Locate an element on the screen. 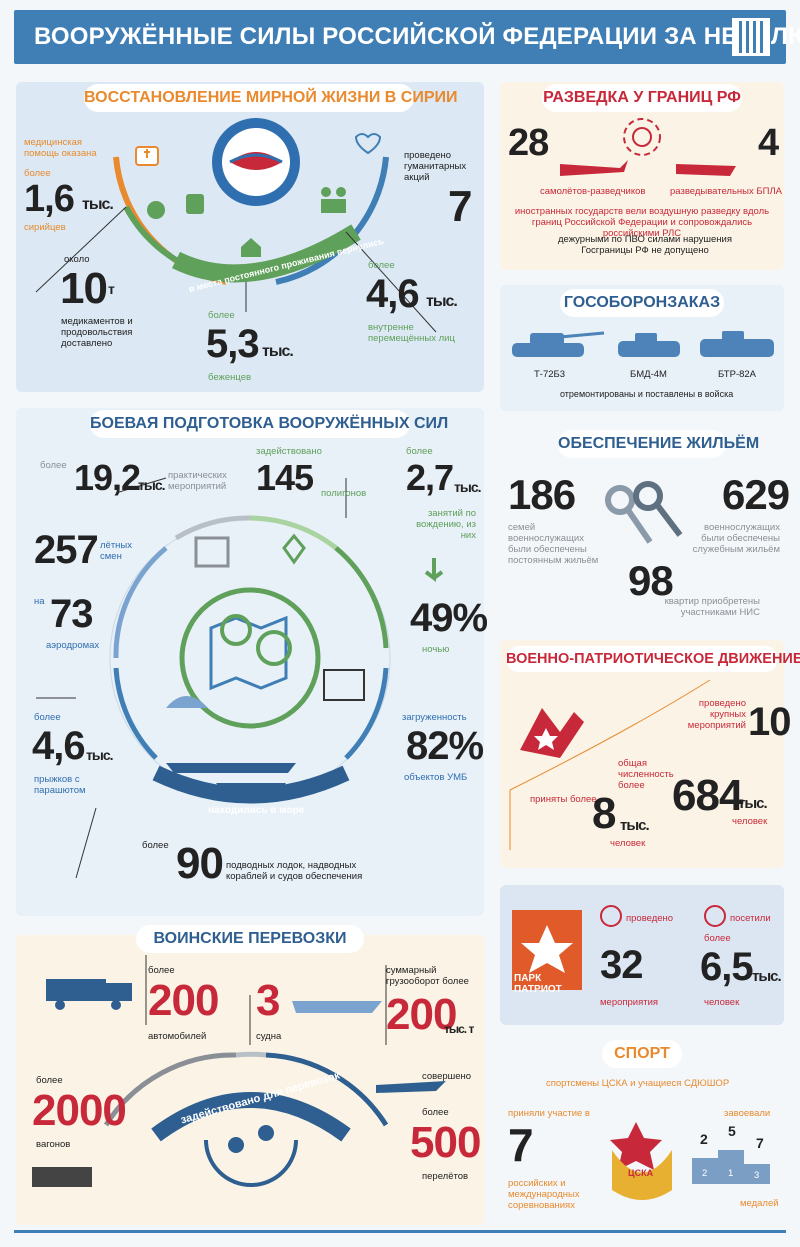  qr-code-icon is located at coordinates (751, 37).